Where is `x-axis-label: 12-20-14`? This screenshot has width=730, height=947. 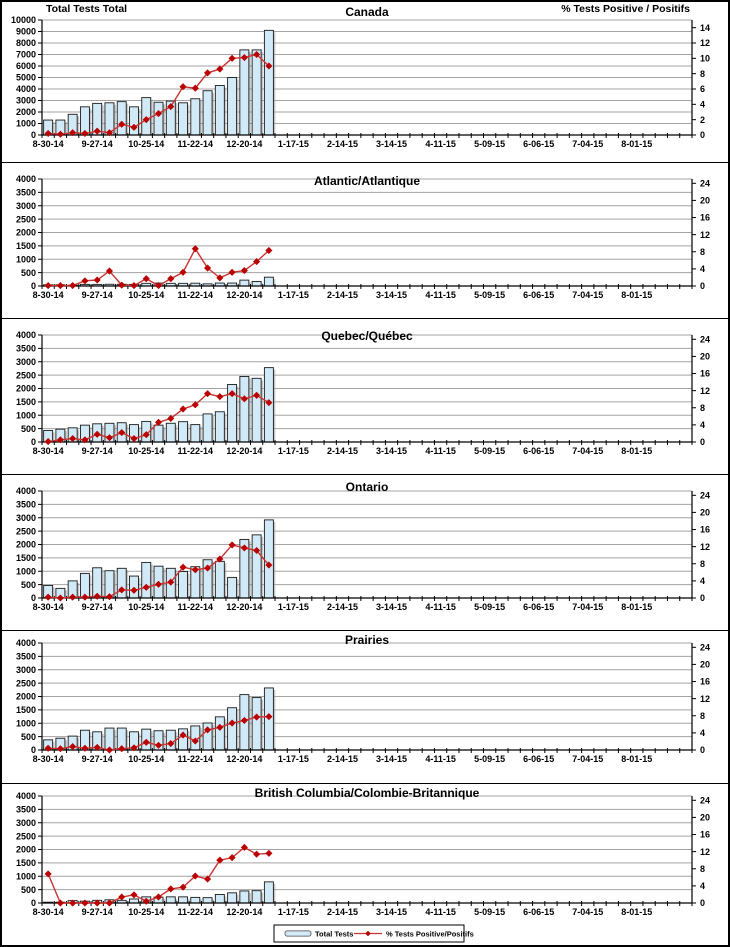
x-axis-label: 12-20-14 is located at coordinates (244, 912).